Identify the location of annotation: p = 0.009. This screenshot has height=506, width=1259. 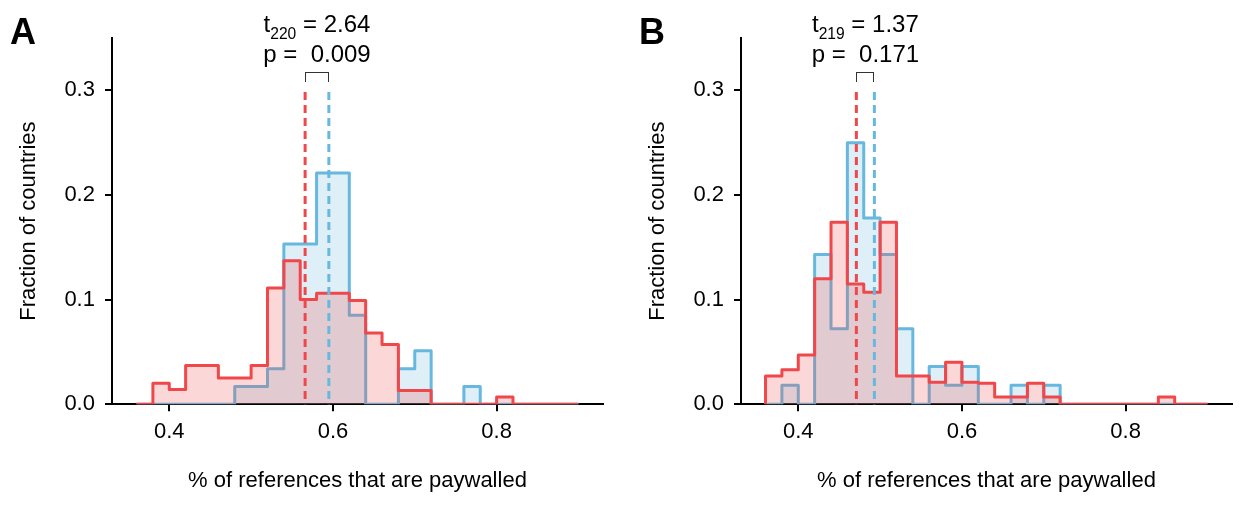
(317, 53).